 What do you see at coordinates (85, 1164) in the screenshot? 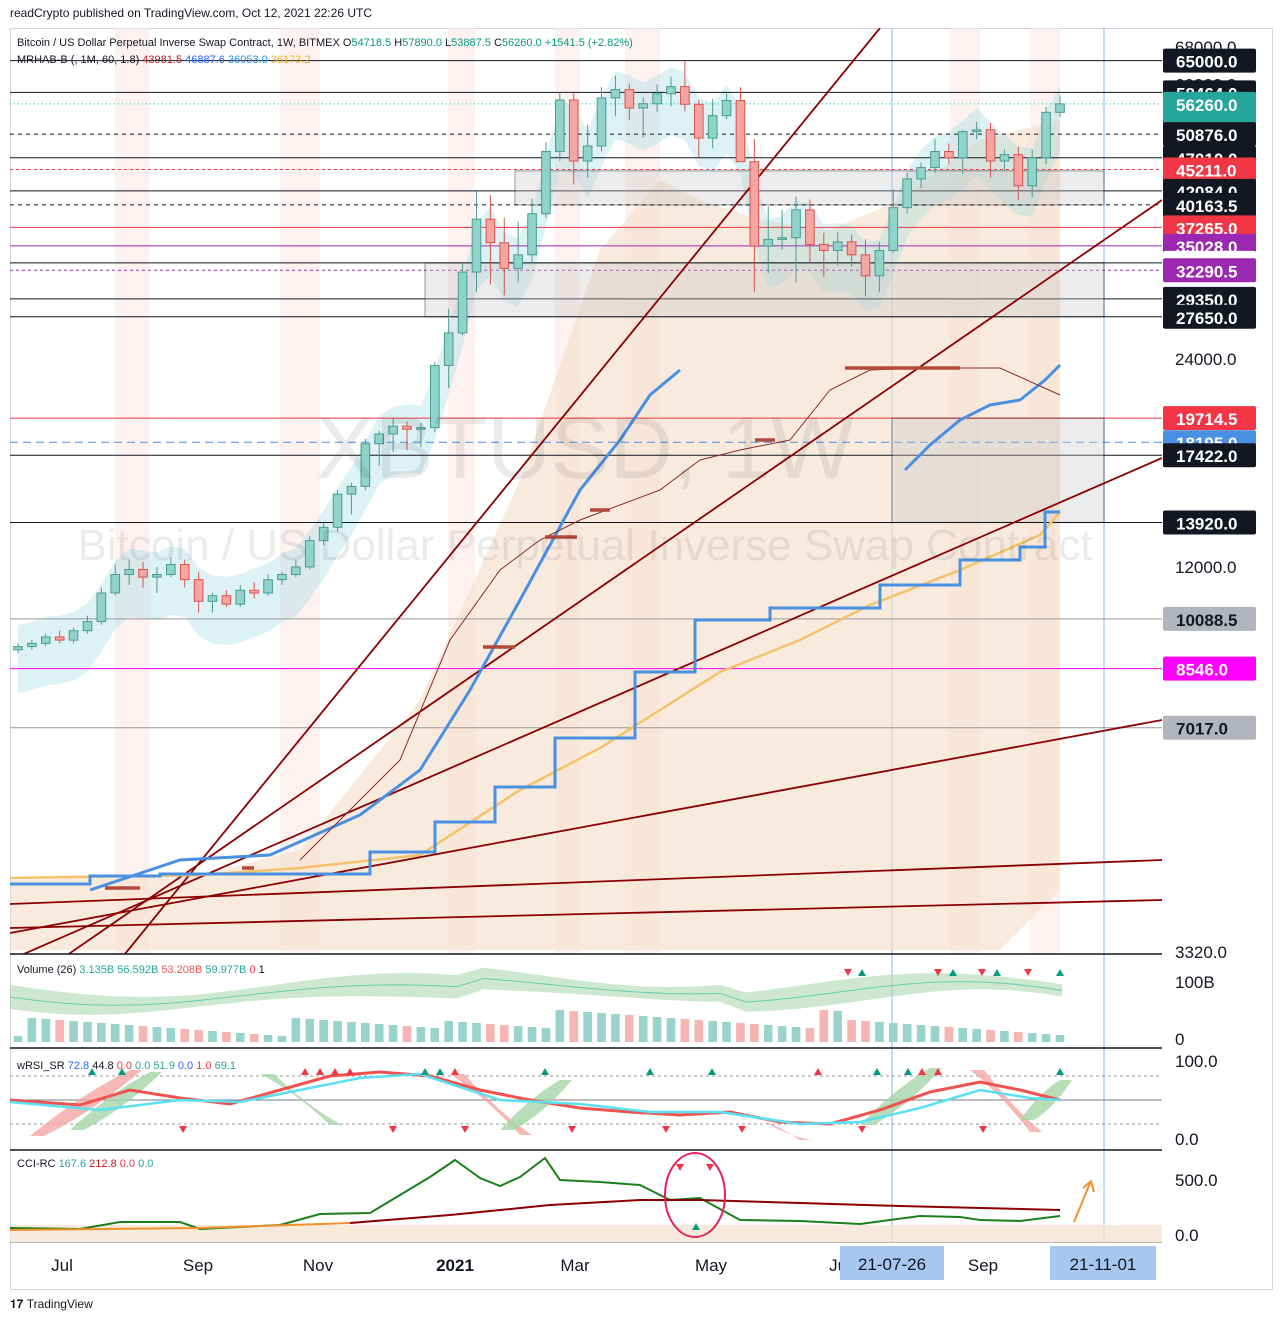
I see `pane-legend: CCI-RC 167.6 212.8 0.0 0.0` at bounding box center [85, 1164].